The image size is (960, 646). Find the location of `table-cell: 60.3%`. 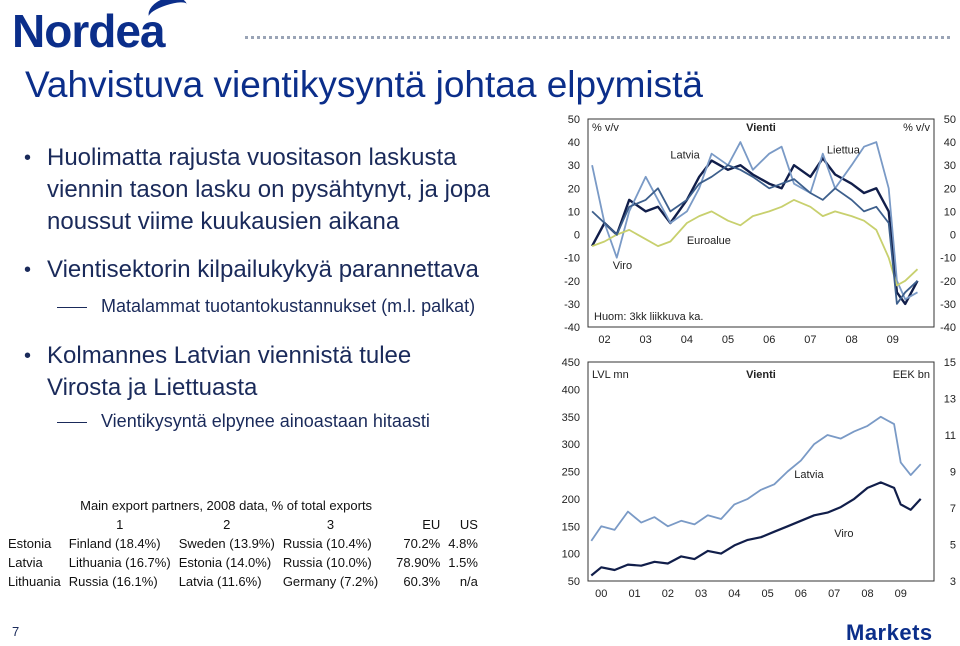

table-cell: 60.3% is located at coordinates (422, 581).